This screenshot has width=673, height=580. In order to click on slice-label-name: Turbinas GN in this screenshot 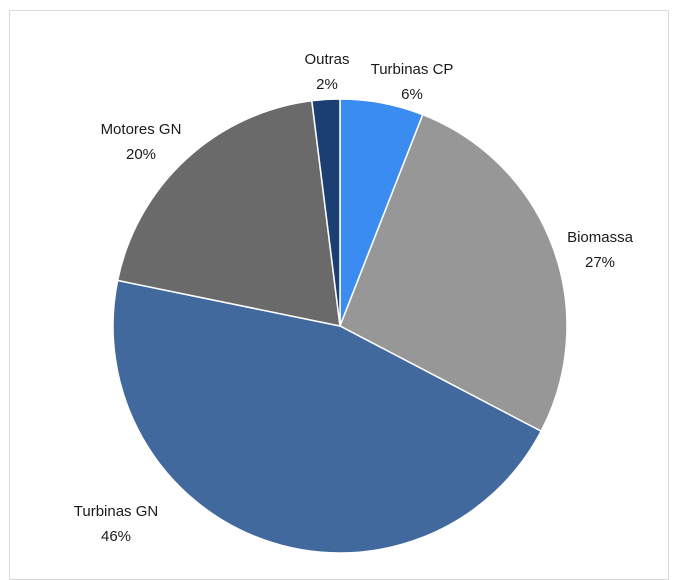, I will do `click(116, 511)`.